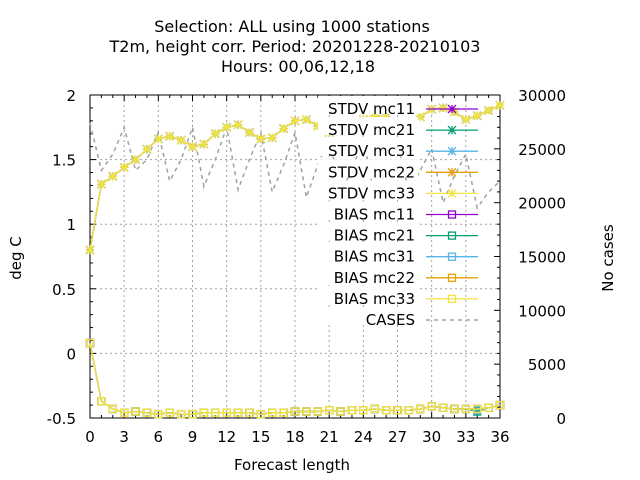 This screenshot has width=640, height=480. What do you see at coordinates (542, 150) in the screenshot?
I see `y2-tick-label: 25000` at bounding box center [542, 150].